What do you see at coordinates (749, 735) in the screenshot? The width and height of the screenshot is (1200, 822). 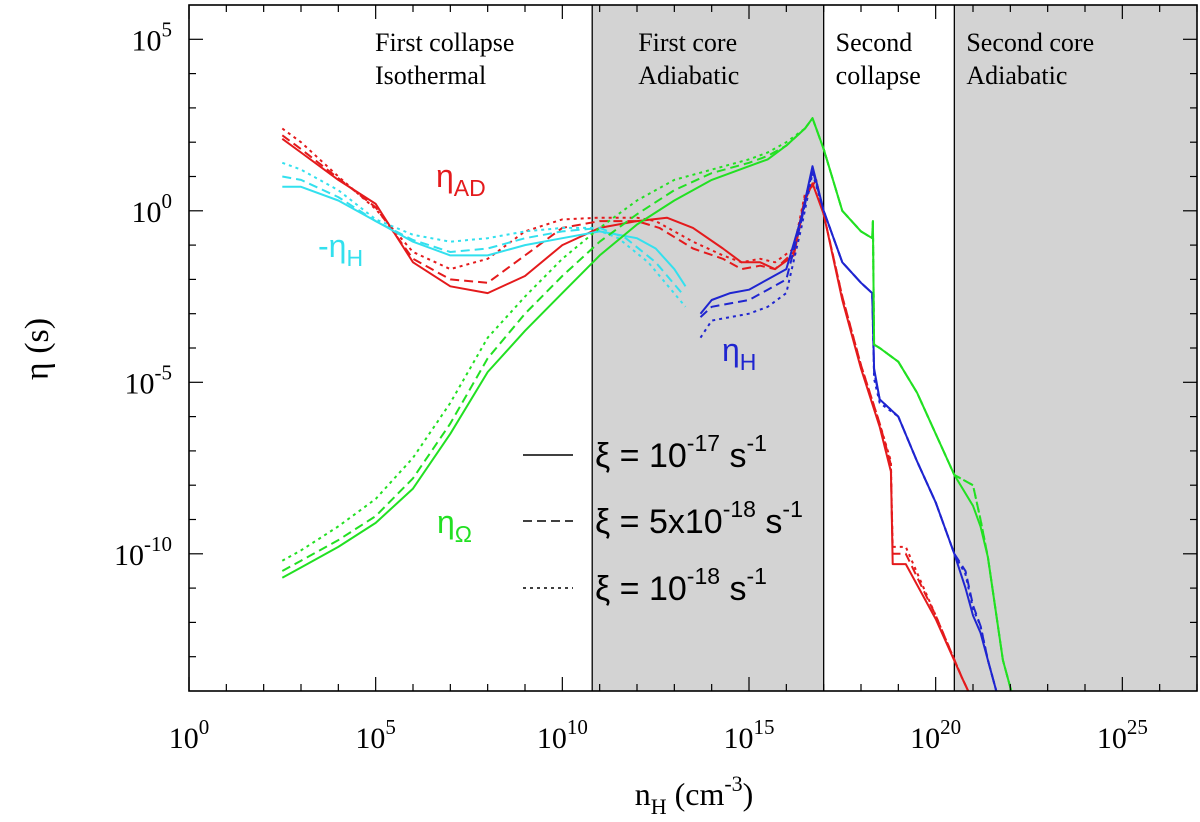 I see `x-tick-label-15: 10¹⁵` at bounding box center [749, 735].